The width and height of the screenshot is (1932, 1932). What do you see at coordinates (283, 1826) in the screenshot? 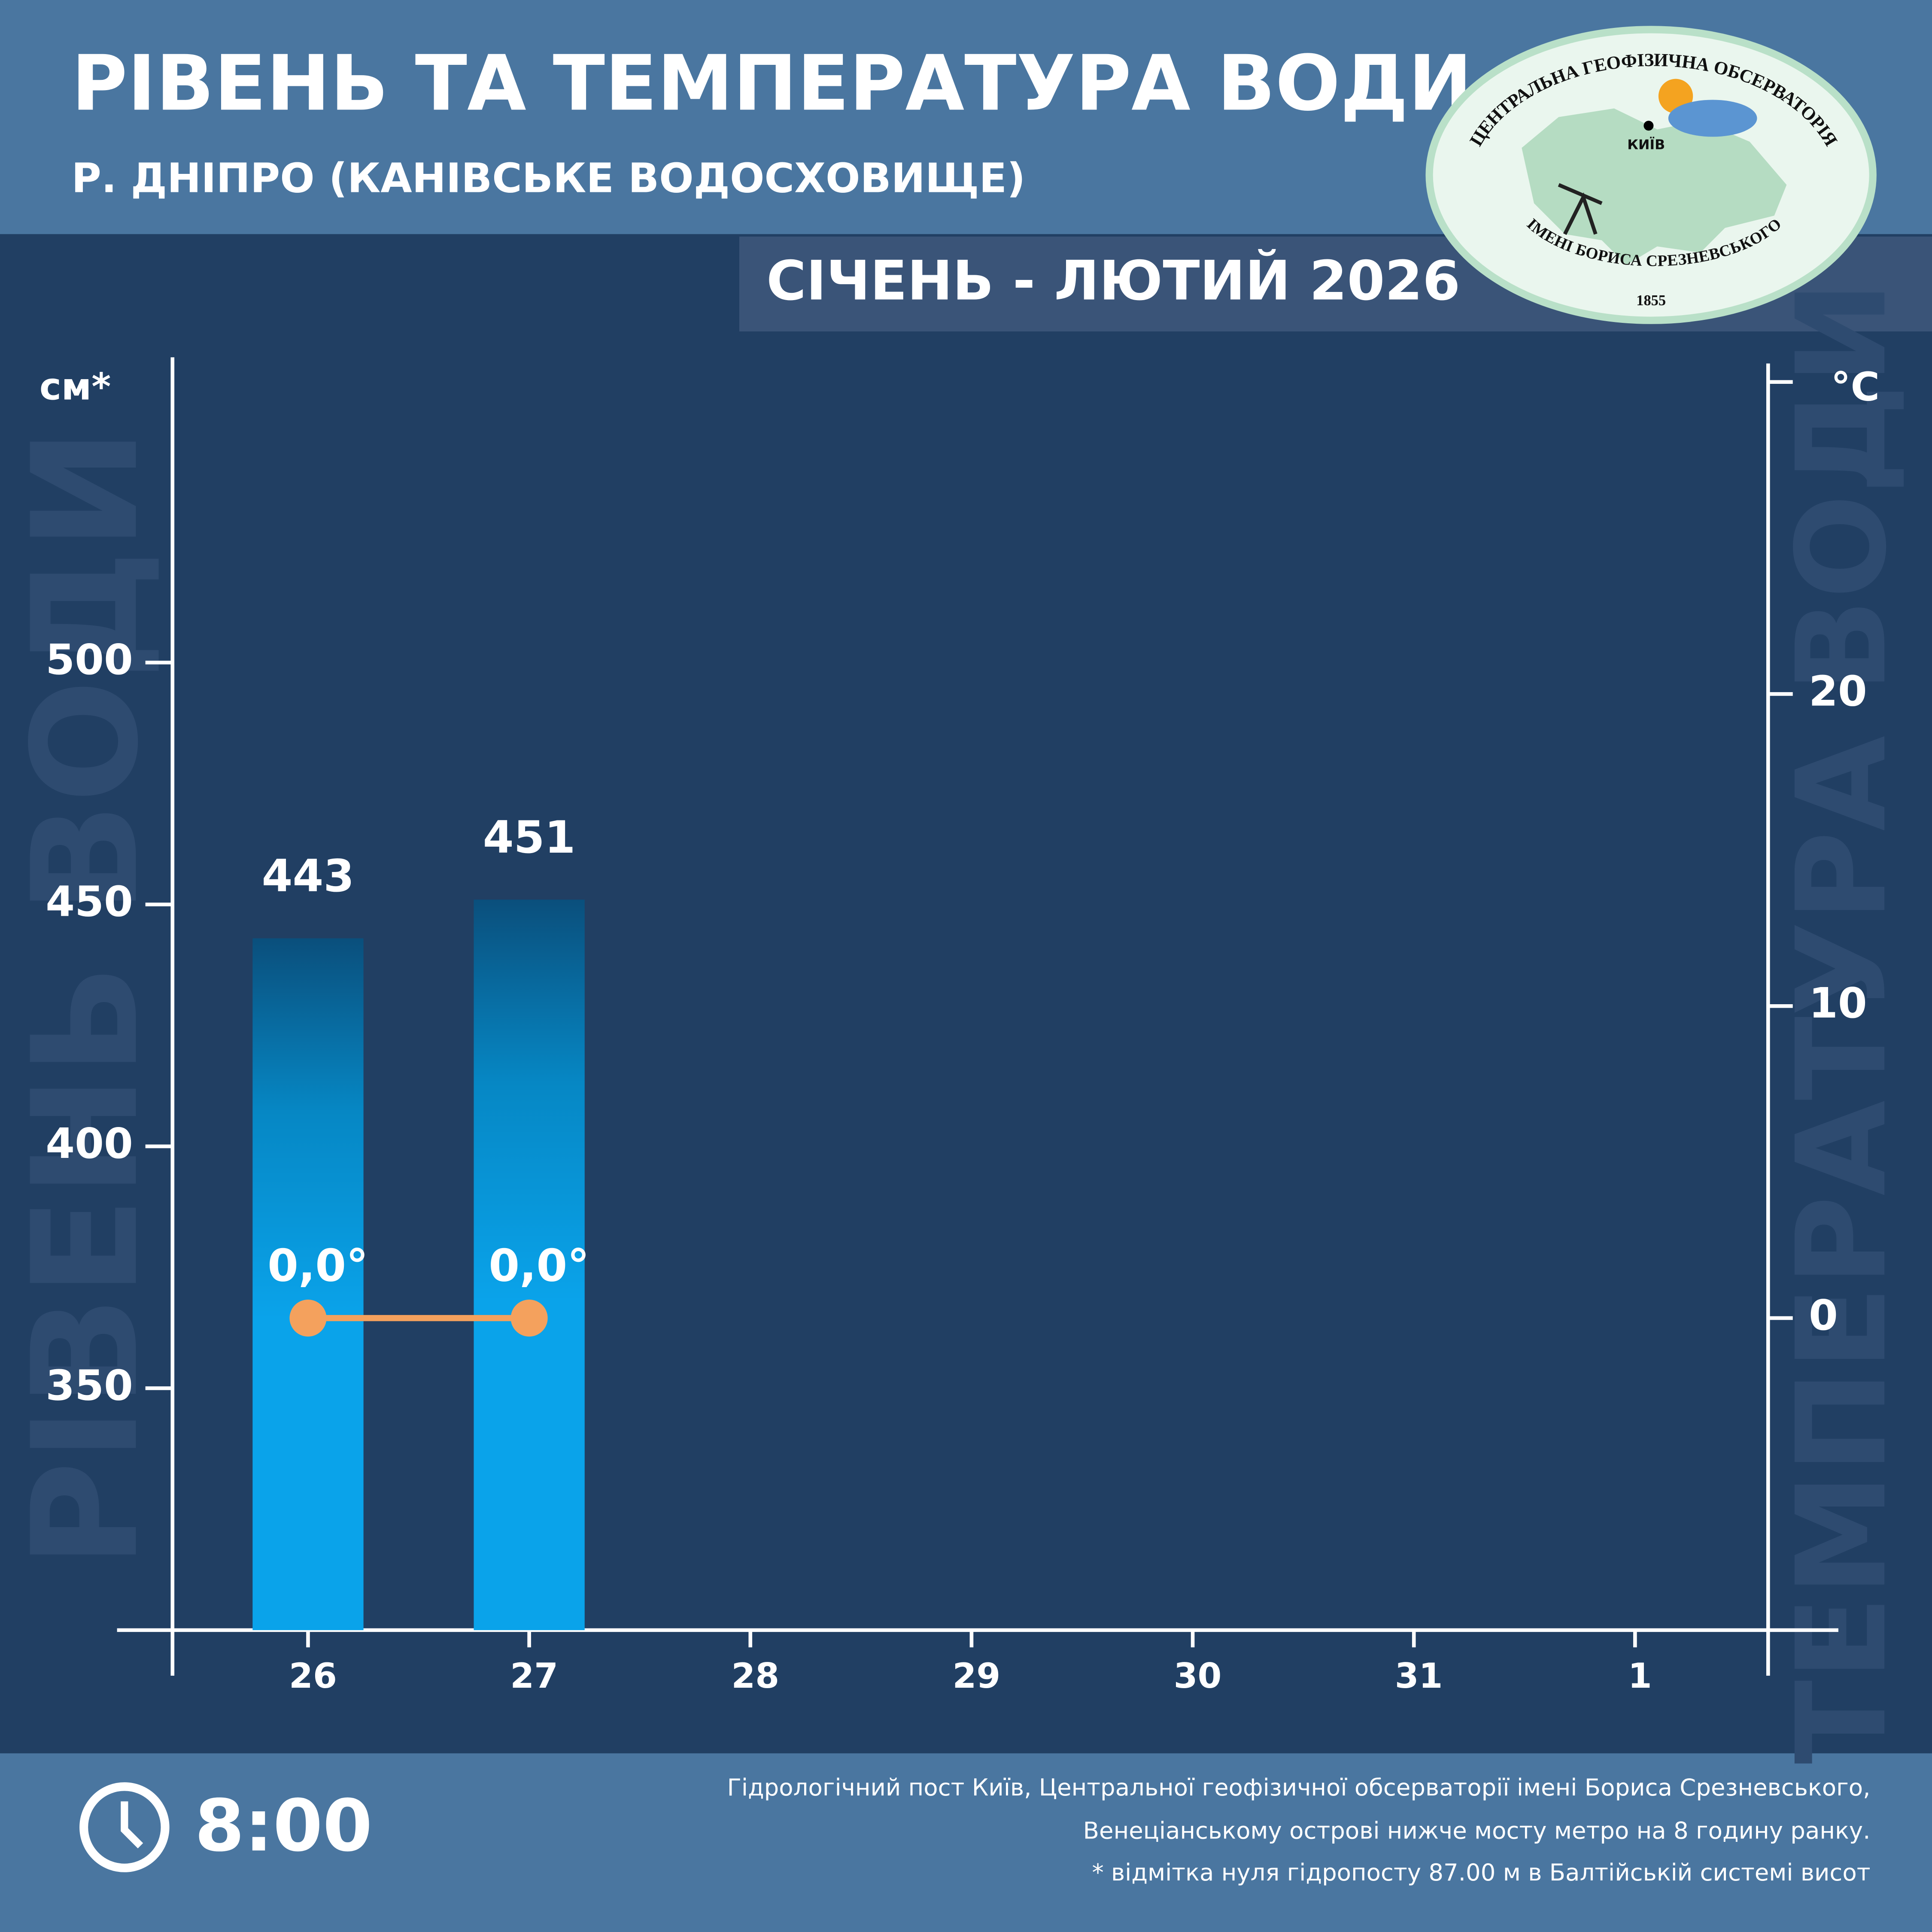
I see `time: 8:00` at bounding box center [283, 1826].